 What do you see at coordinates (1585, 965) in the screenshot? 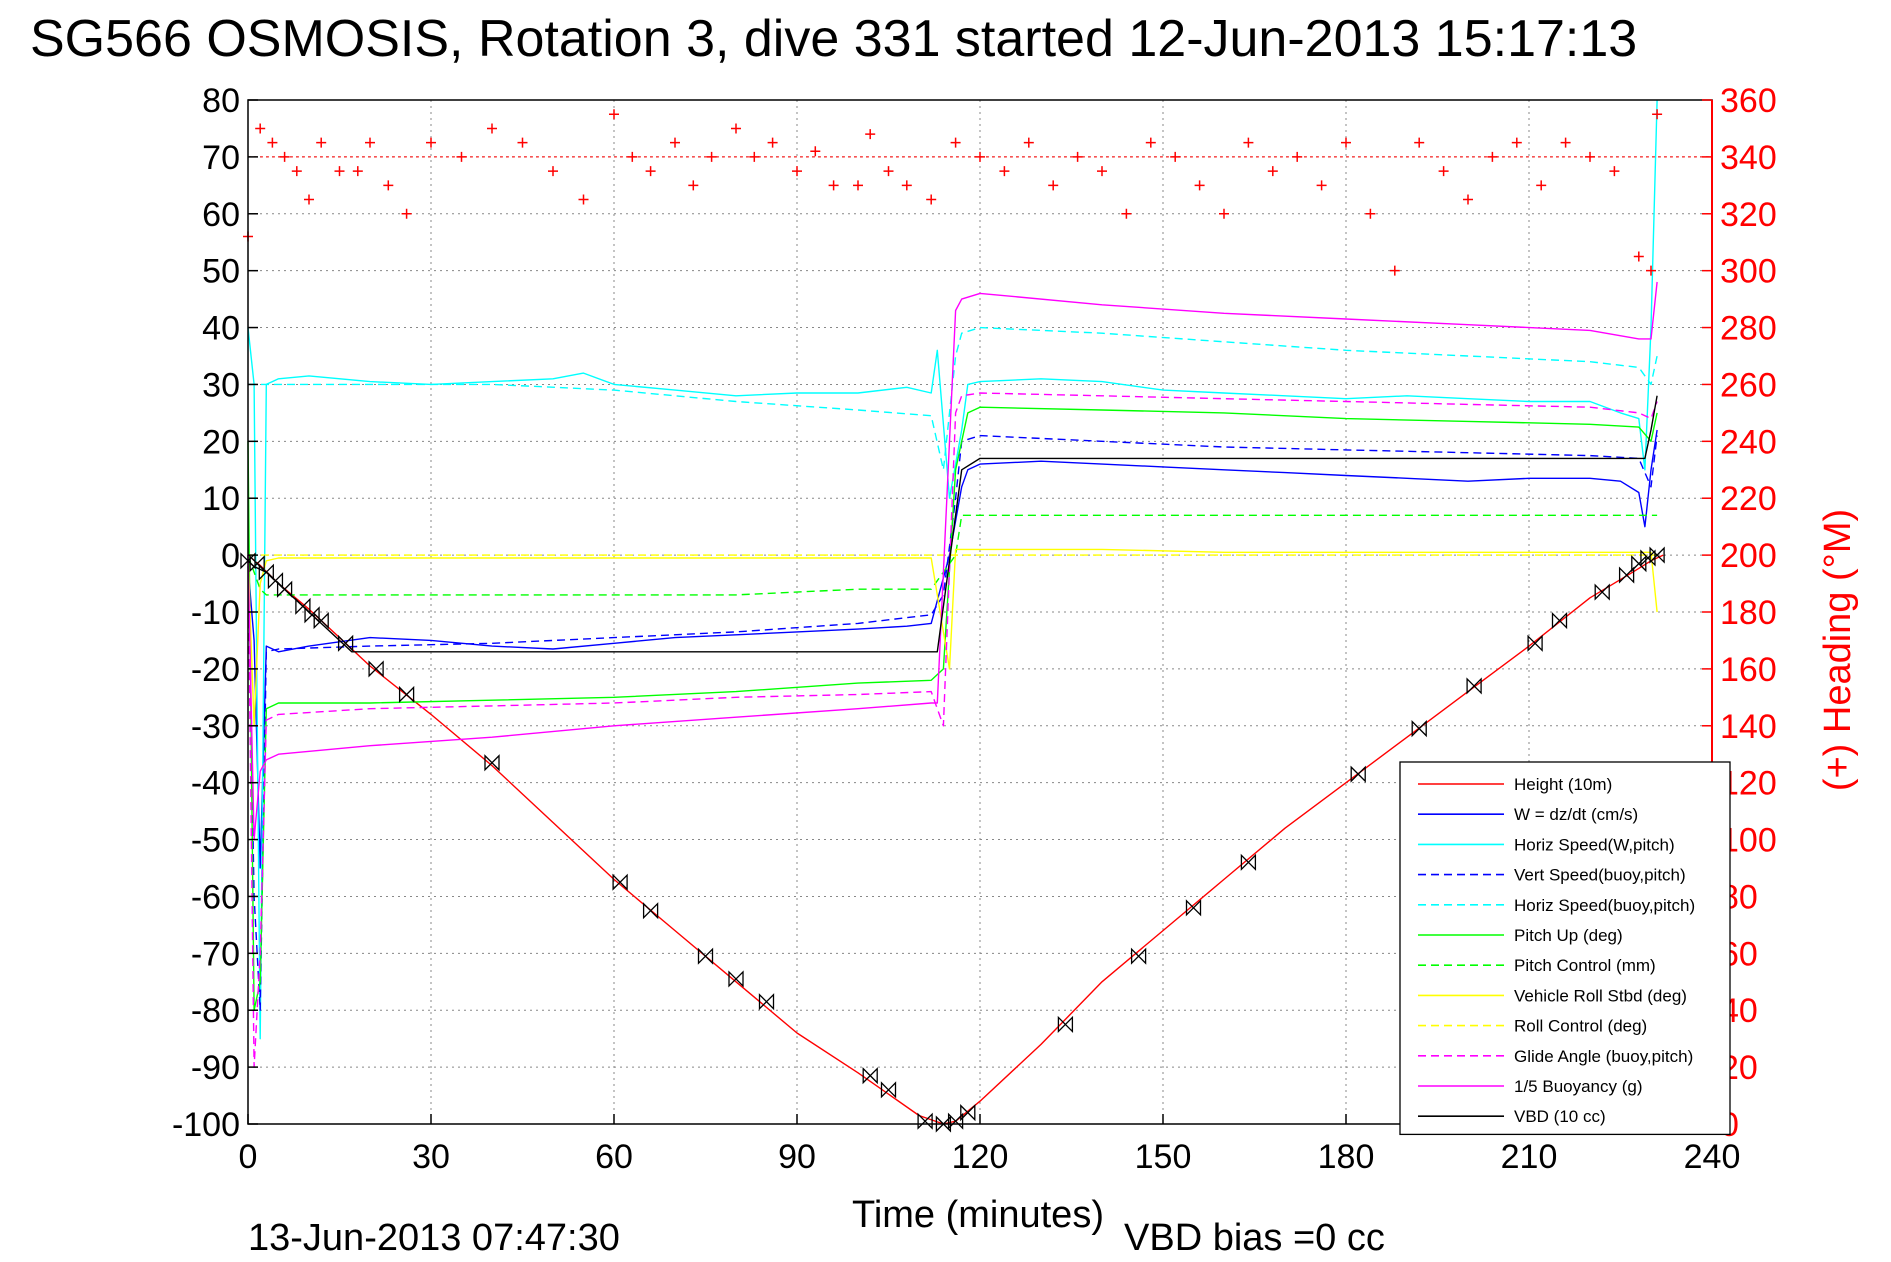
I see `legend-label: Pitch Control (mm)` at bounding box center [1585, 965].